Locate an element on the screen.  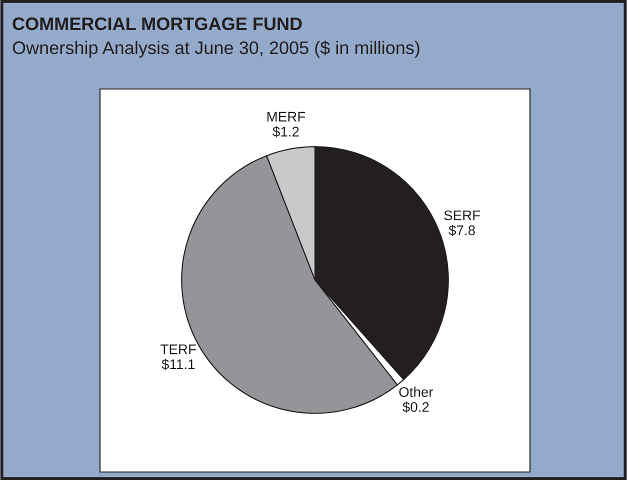
slice-label: TERF is located at coordinates (178, 349).